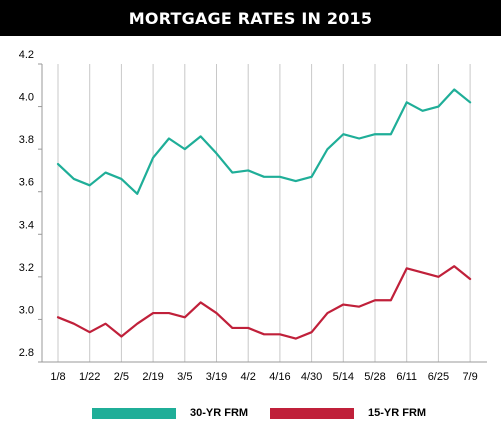 This screenshot has height=436, width=501. I want to click on x-tick-label: 1/8, so click(57, 377).